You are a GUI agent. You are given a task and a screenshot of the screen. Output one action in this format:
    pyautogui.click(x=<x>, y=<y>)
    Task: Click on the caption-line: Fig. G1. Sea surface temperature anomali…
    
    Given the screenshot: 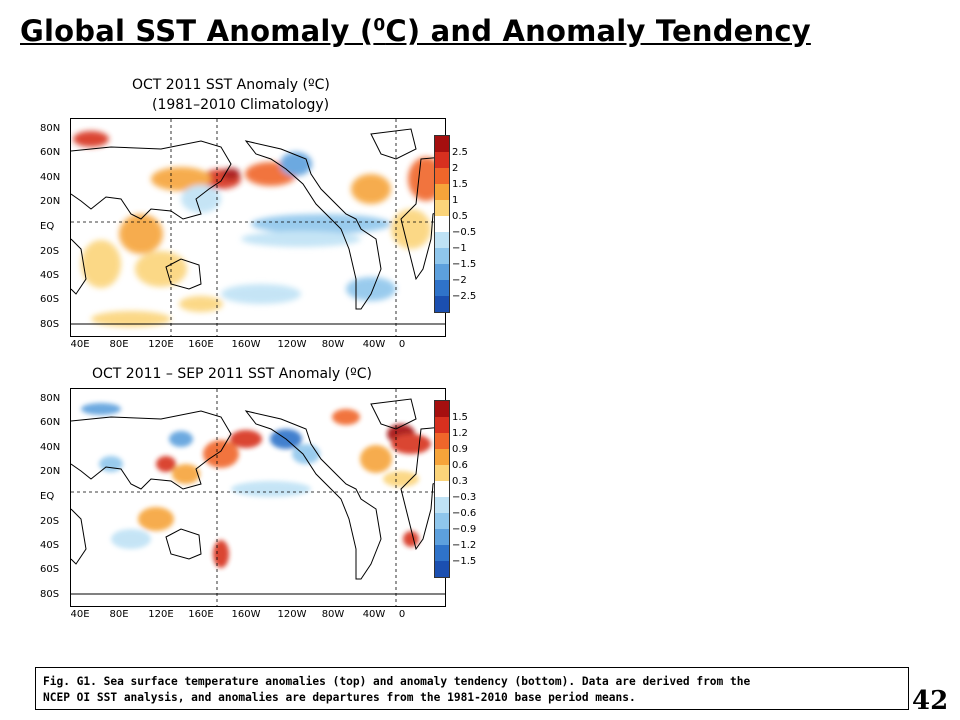 What is the action you would take?
    pyautogui.click(x=397, y=681)
    